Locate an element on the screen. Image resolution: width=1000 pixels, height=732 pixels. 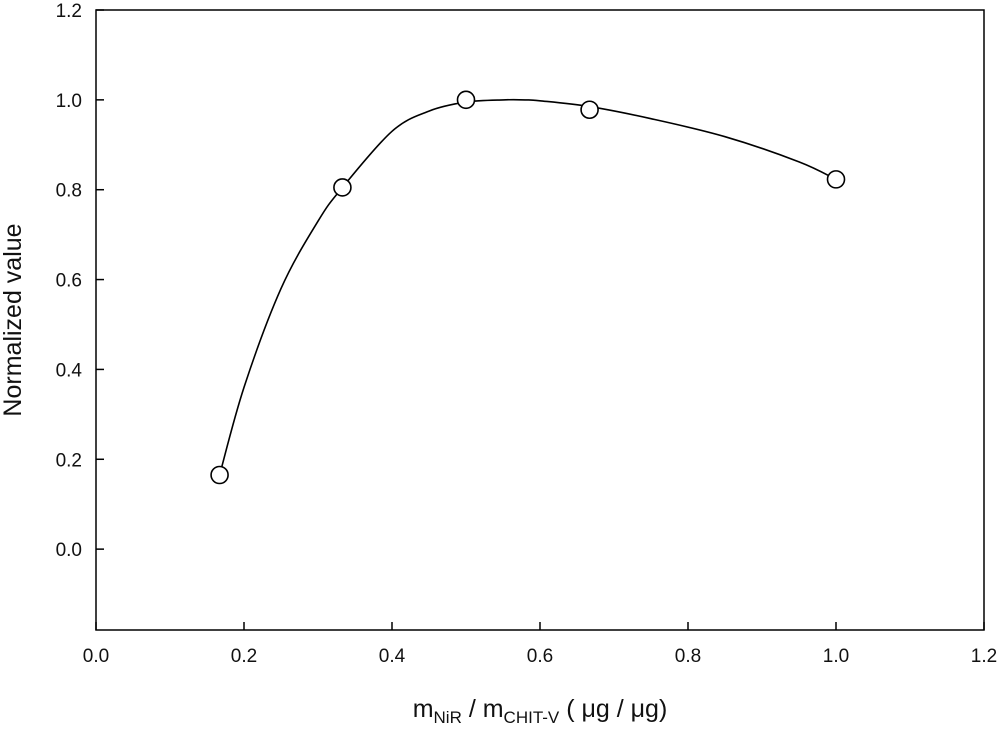
x-tick-label: 1.2 is located at coordinates (984, 656).